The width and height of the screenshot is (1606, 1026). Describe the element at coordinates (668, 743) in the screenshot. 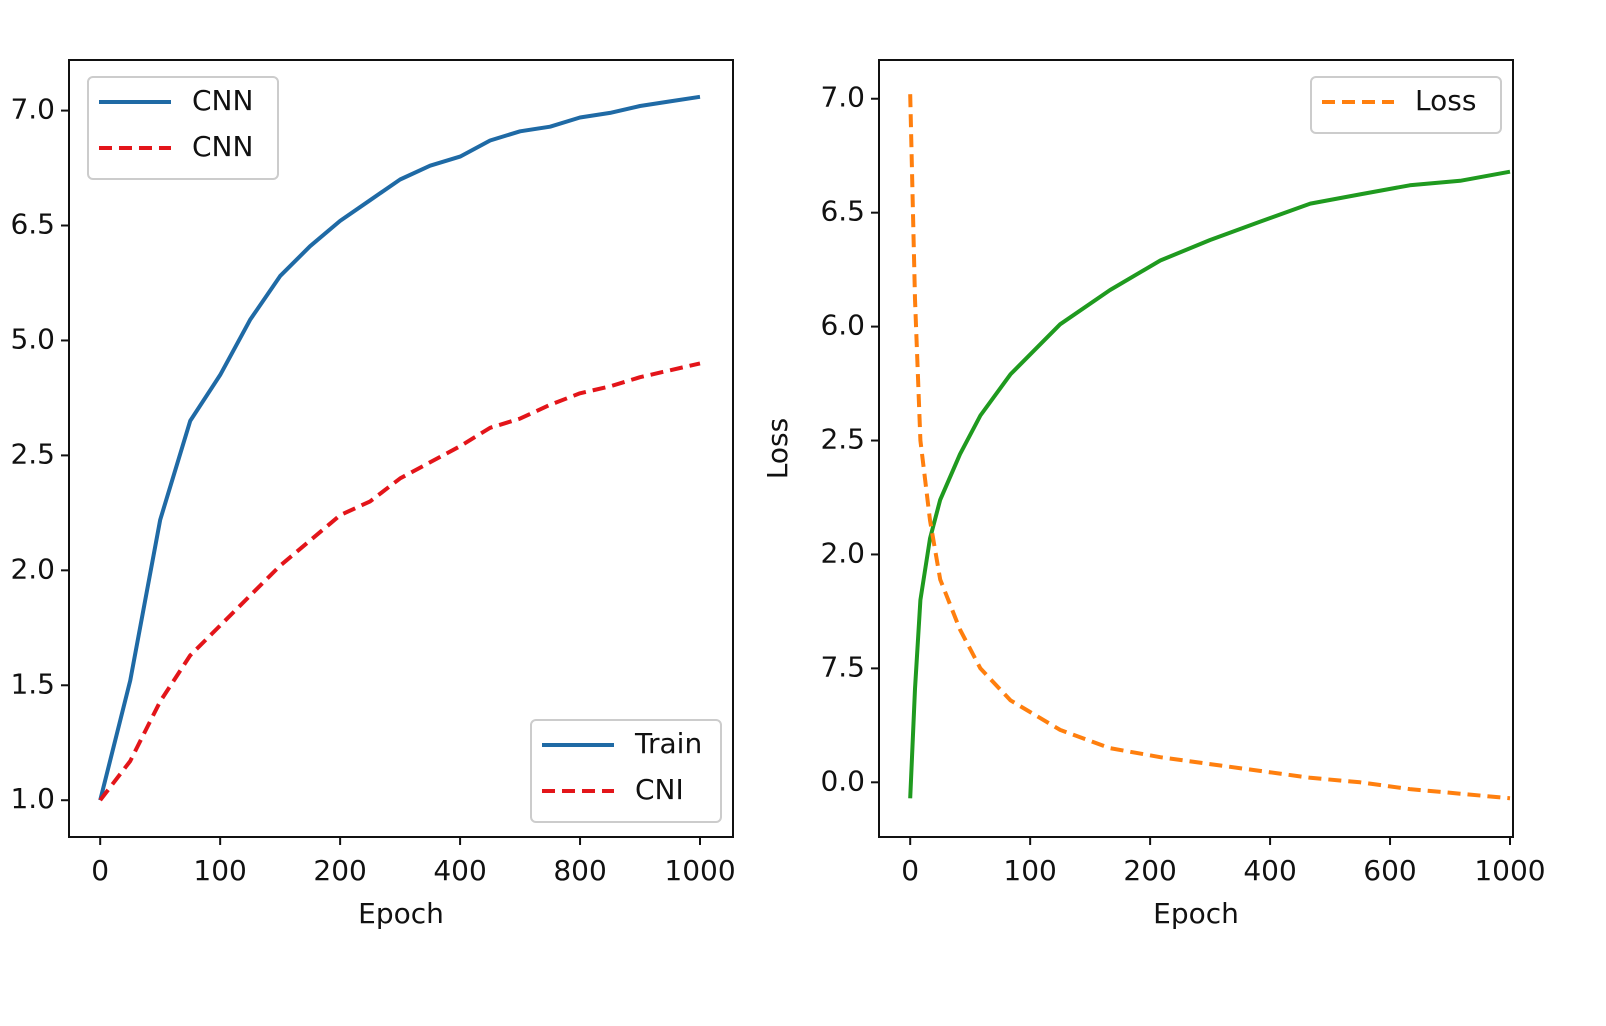

I see `legend-label: Train` at that location.